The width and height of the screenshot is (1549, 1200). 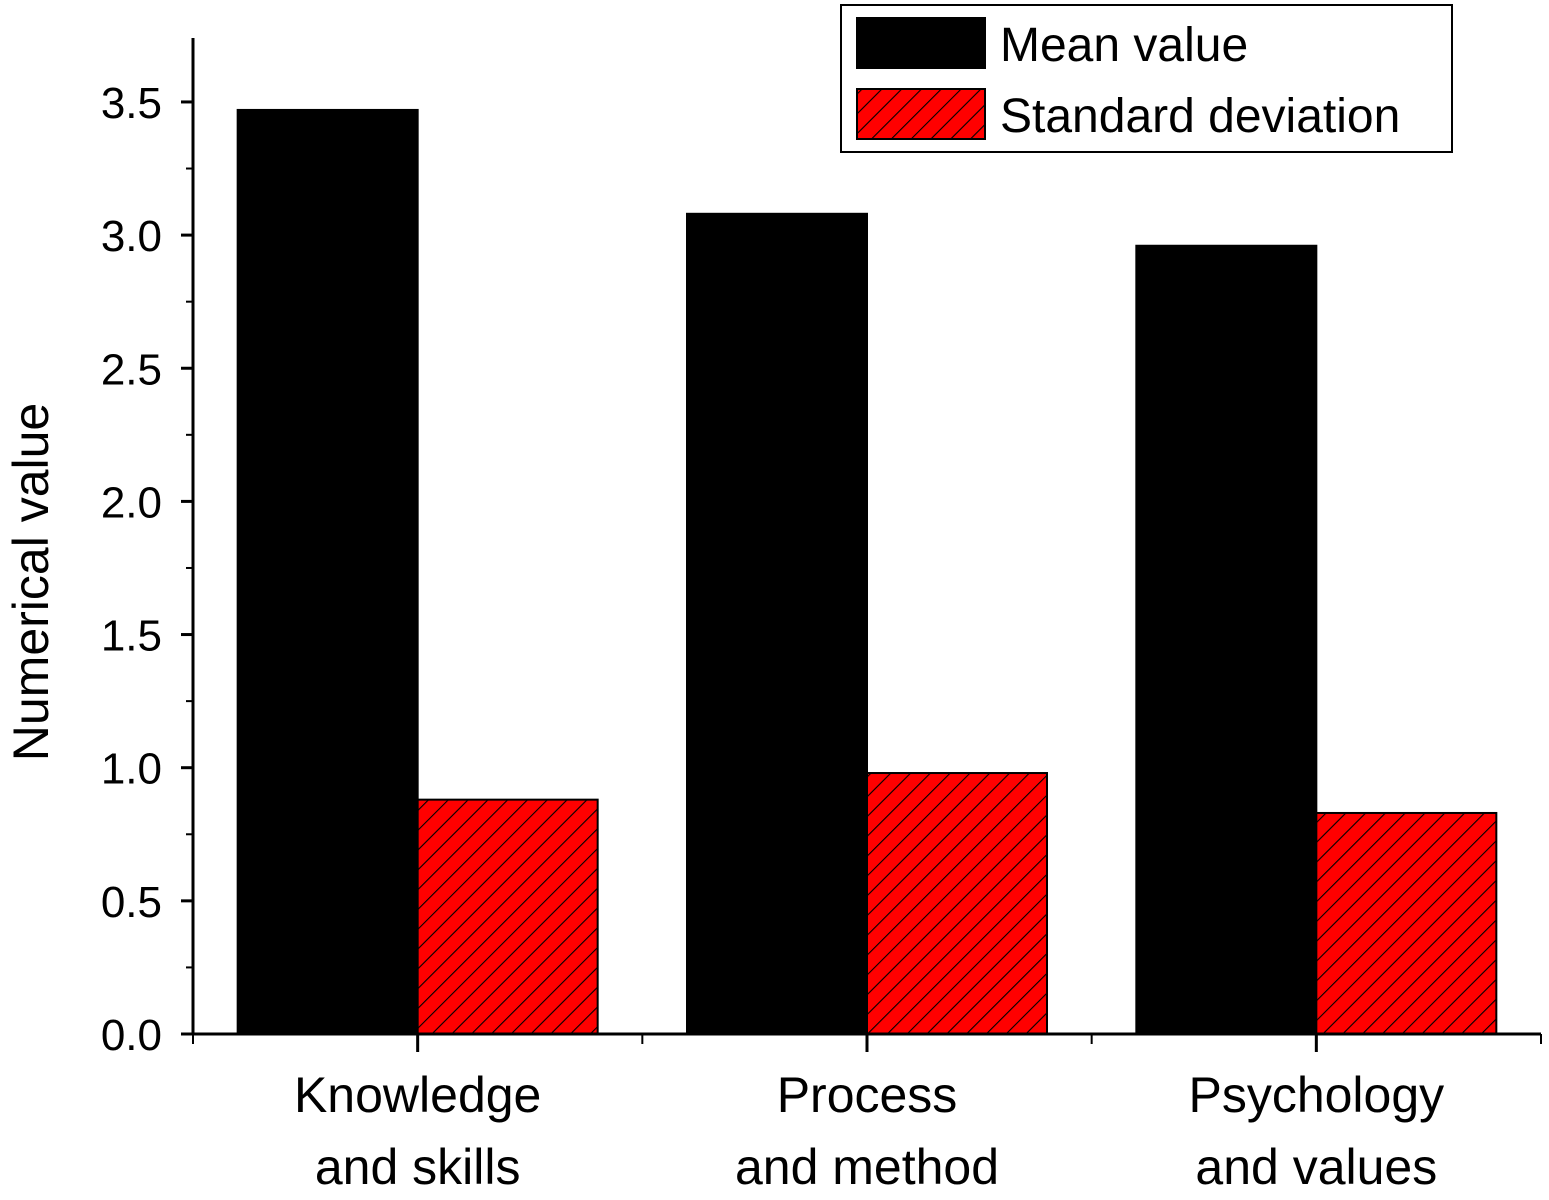 What do you see at coordinates (867, 1095) in the screenshot?
I see `x-tick-label: Process` at bounding box center [867, 1095].